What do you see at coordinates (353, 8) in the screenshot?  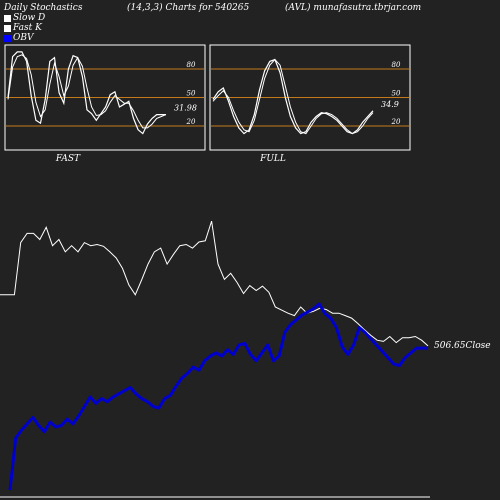 I see `chart-symbol: (AVL) munafasutra.tbrjar.com` at bounding box center [353, 8].